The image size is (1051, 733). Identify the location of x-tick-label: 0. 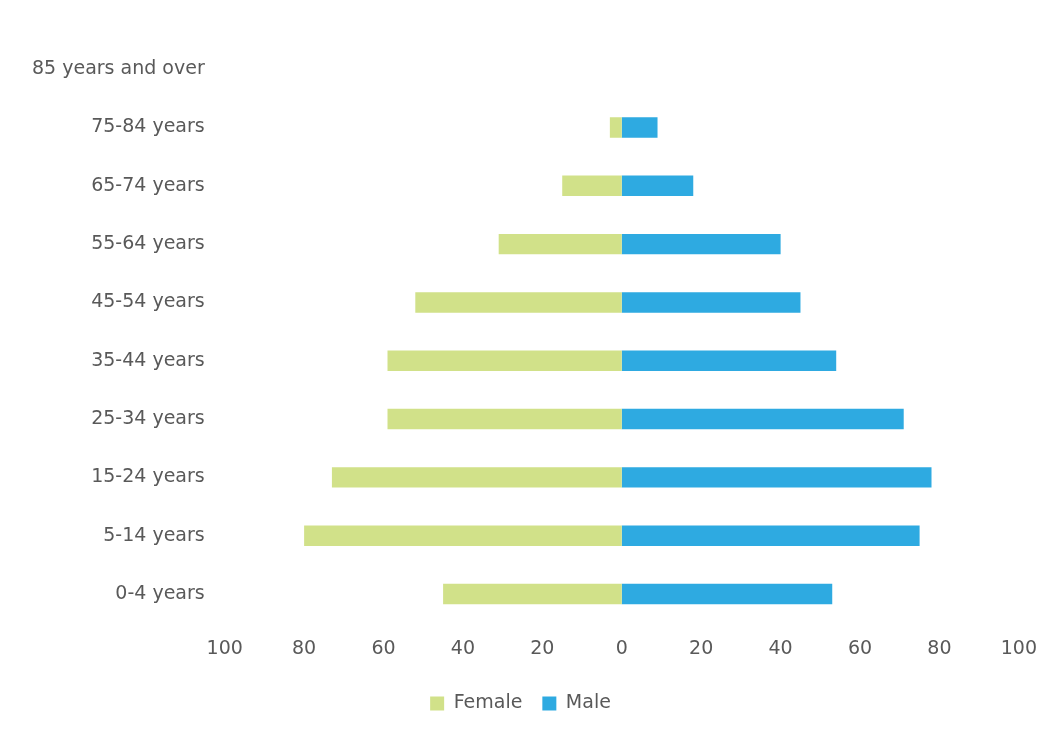
(621, 646).